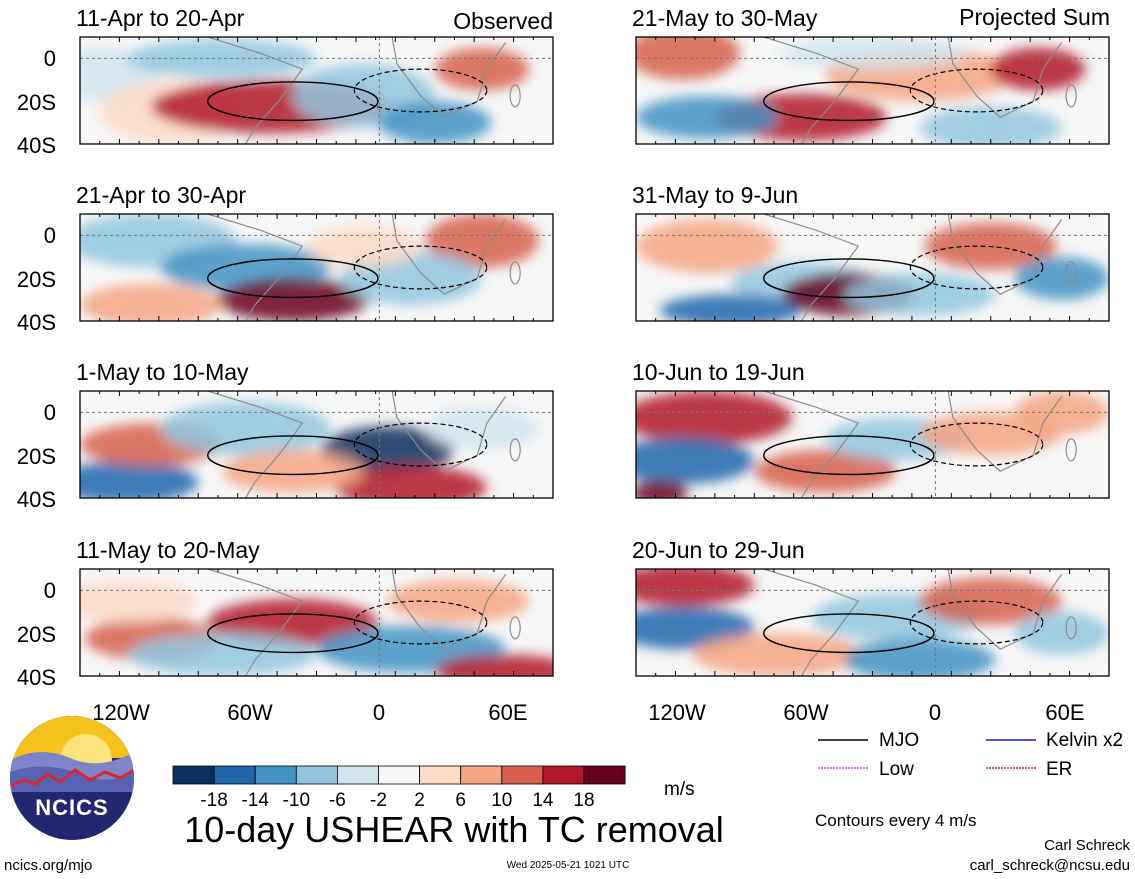  What do you see at coordinates (896, 820) in the screenshot?
I see `contour-note: Contours every 4 m/s` at bounding box center [896, 820].